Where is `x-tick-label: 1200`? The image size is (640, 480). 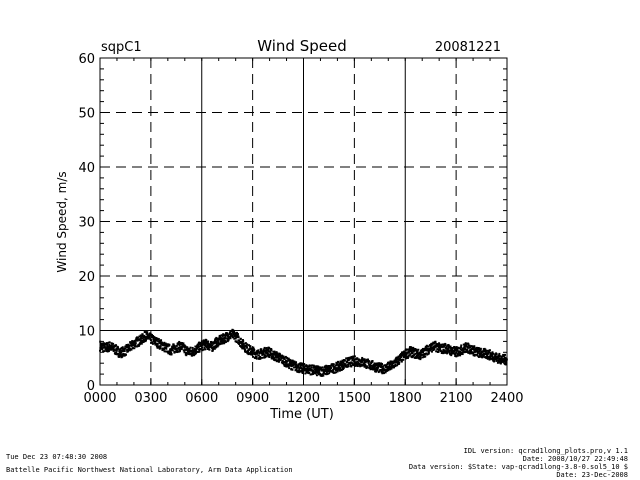 x-tick-label: 1200 is located at coordinates (303, 398).